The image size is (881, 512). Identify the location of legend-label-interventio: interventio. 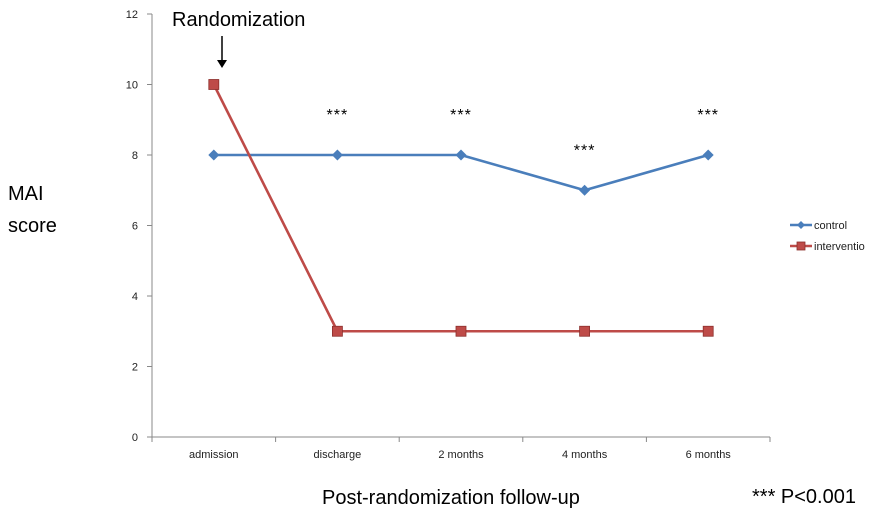
(839, 247).